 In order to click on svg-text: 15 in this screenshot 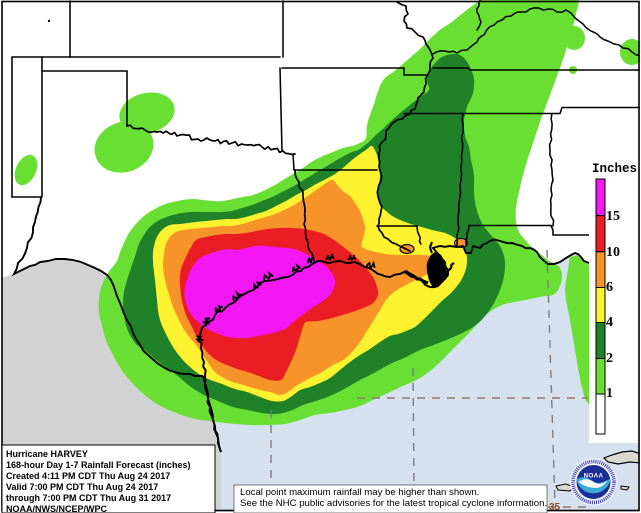, I will do `click(613, 216)`.